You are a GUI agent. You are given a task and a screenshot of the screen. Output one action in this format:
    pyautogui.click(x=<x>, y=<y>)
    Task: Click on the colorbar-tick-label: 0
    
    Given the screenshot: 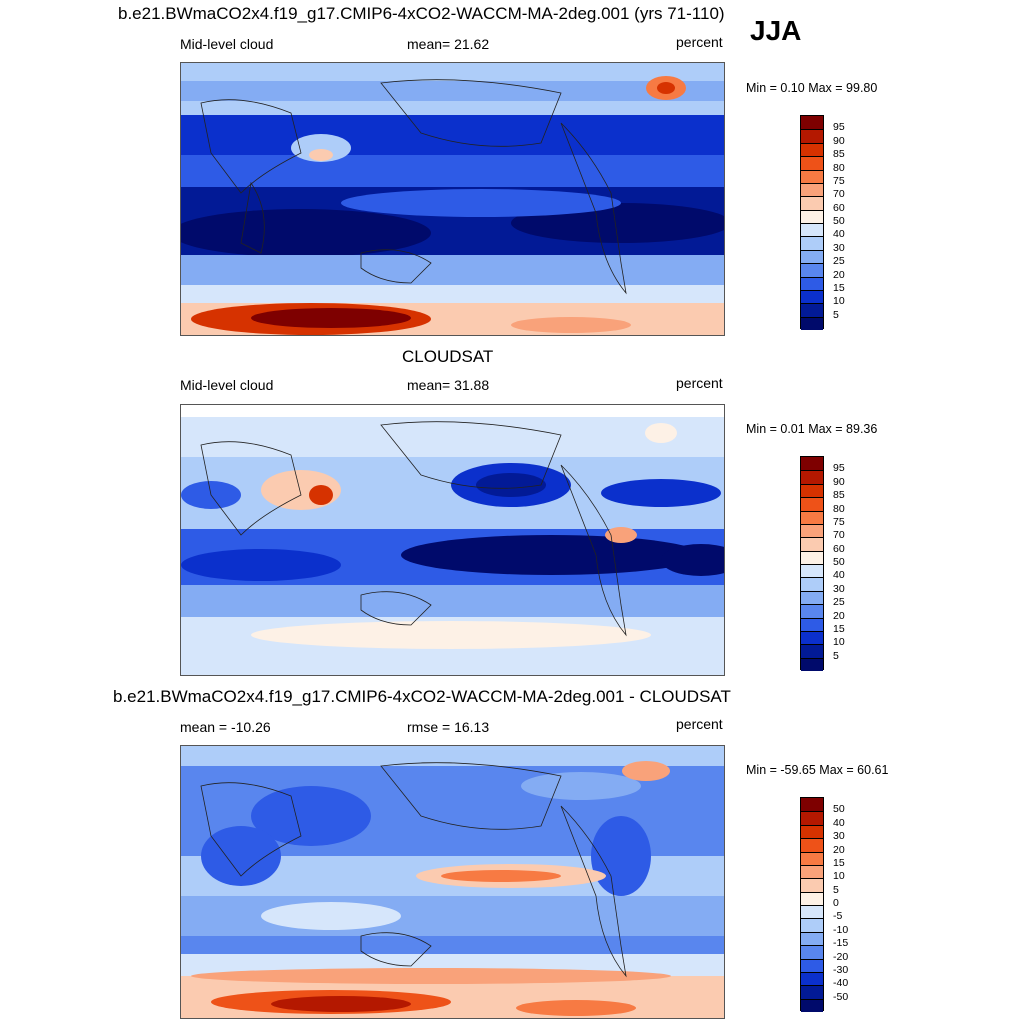 What is the action you would take?
    pyautogui.click(x=836, y=903)
    